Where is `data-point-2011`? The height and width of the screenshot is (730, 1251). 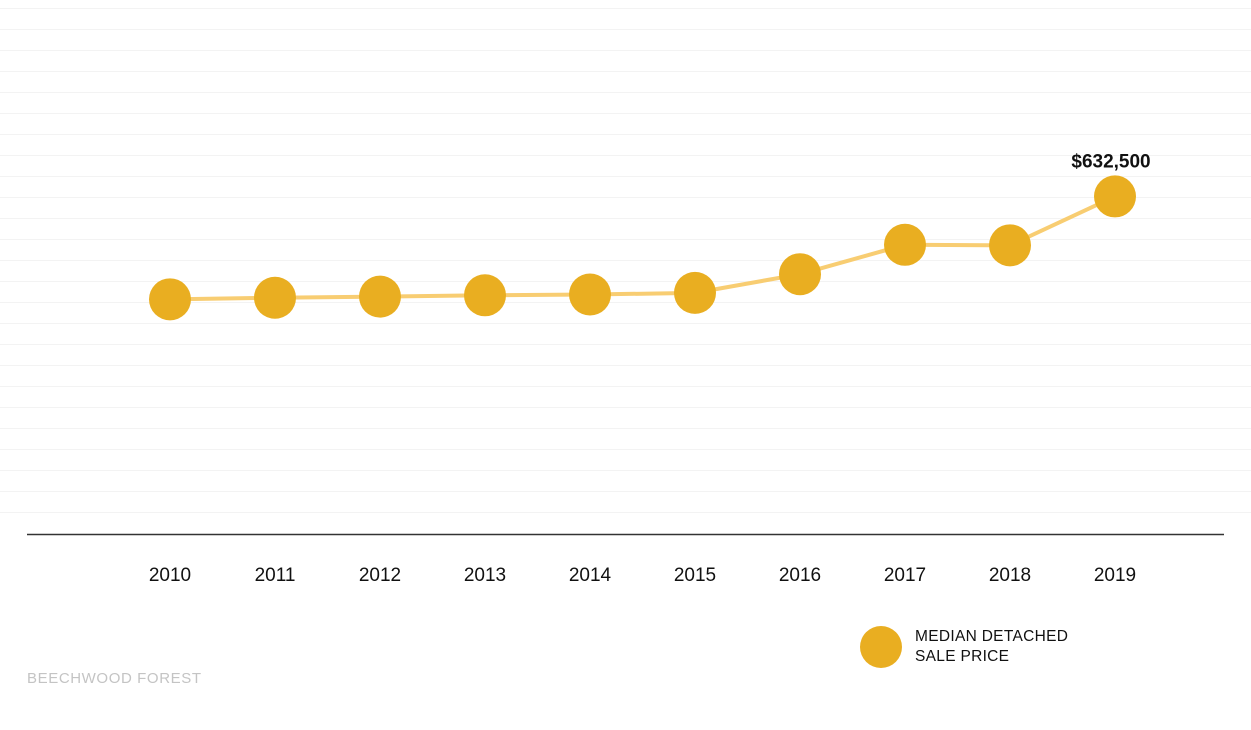
data-point-2011 is located at coordinates (275, 297).